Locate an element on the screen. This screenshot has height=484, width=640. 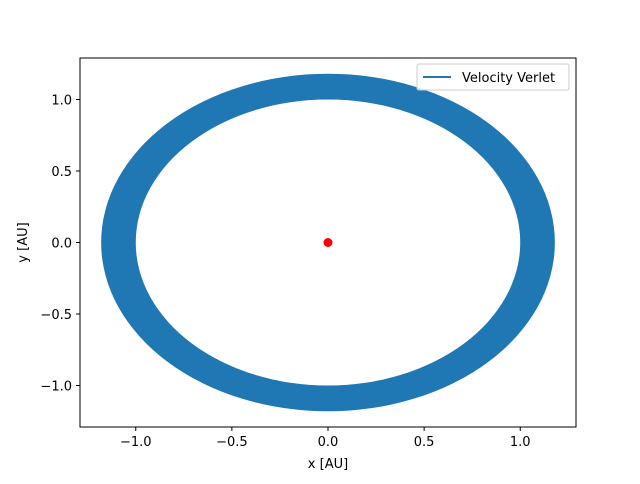
x-tick-label: −1.0 is located at coordinates (136, 442).